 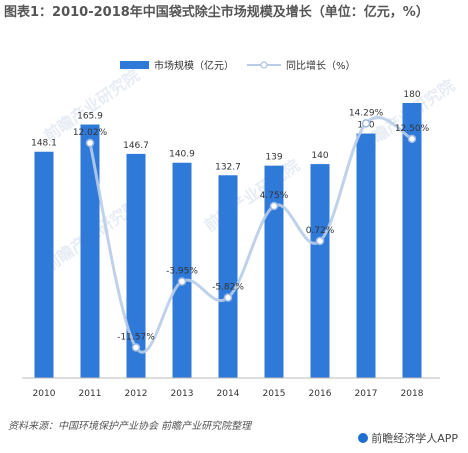 I want to click on bar-value-label: 139, so click(x=273, y=158).